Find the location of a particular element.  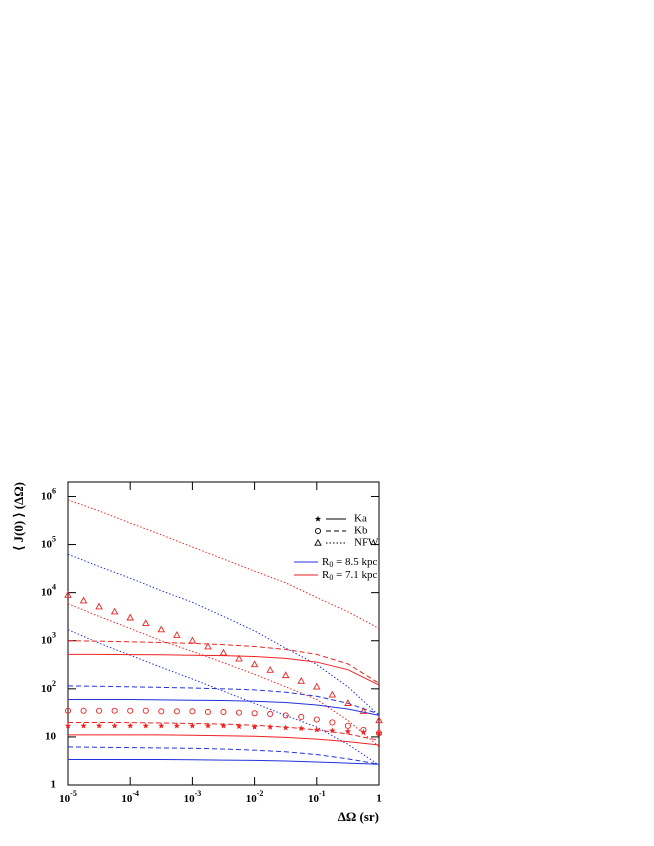

y-tick-label: 10 is located at coordinates (51, 736).